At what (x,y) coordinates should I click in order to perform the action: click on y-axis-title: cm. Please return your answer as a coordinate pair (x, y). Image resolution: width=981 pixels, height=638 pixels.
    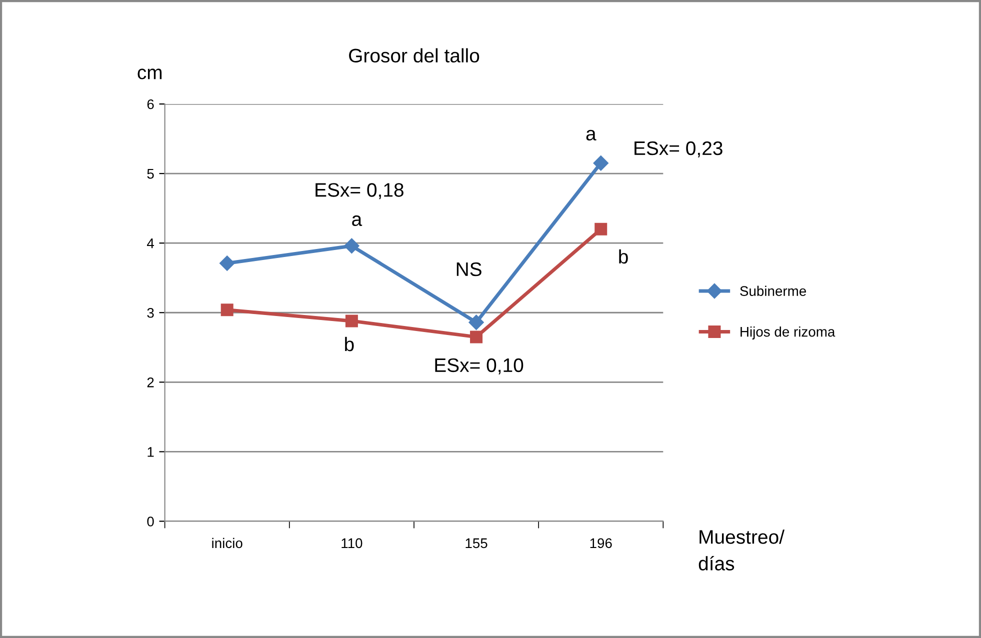
    Looking at the image, I should click on (150, 74).